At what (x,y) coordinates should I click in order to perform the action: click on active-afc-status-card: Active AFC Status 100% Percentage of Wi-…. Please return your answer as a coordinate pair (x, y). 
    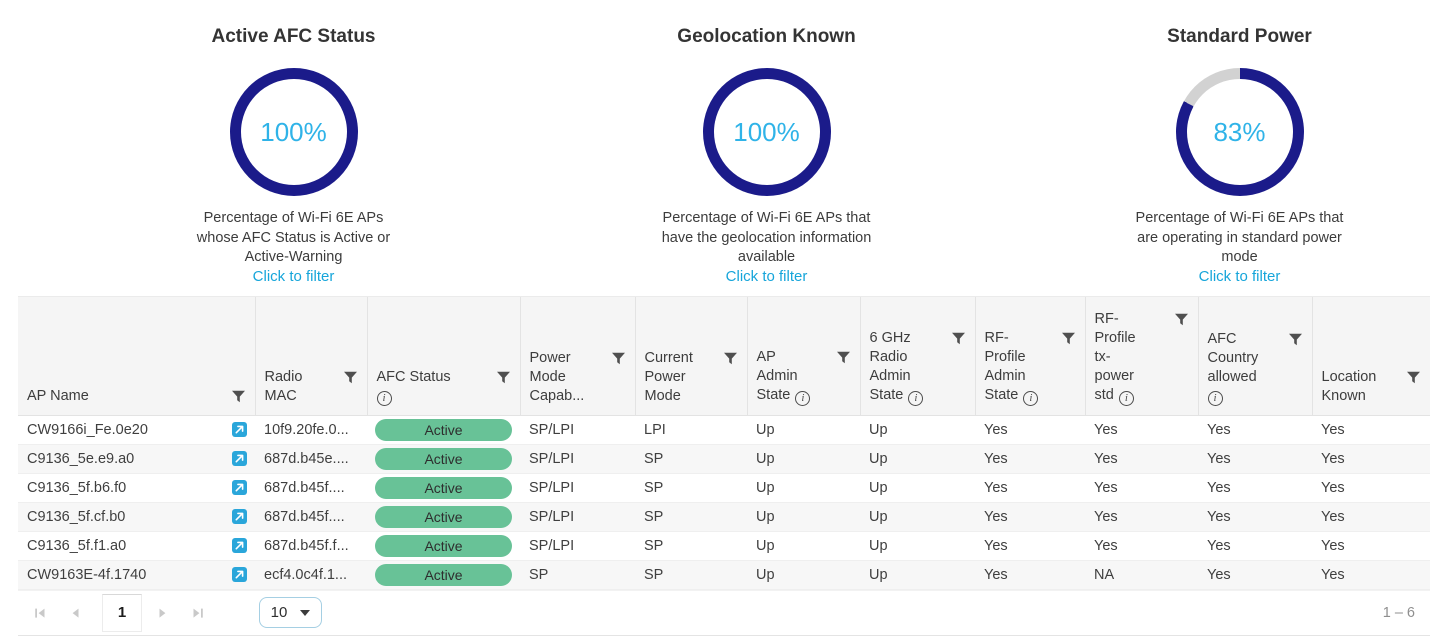
    Looking at the image, I should click on (293, 156).